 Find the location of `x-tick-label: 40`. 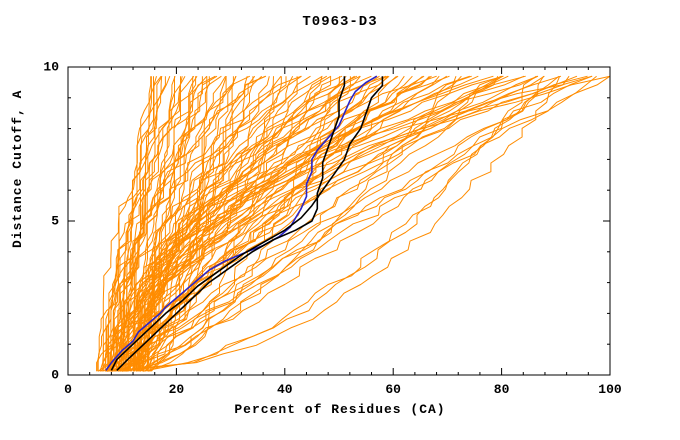

x-tick-label: 40 is located at coordinates (284, 389).